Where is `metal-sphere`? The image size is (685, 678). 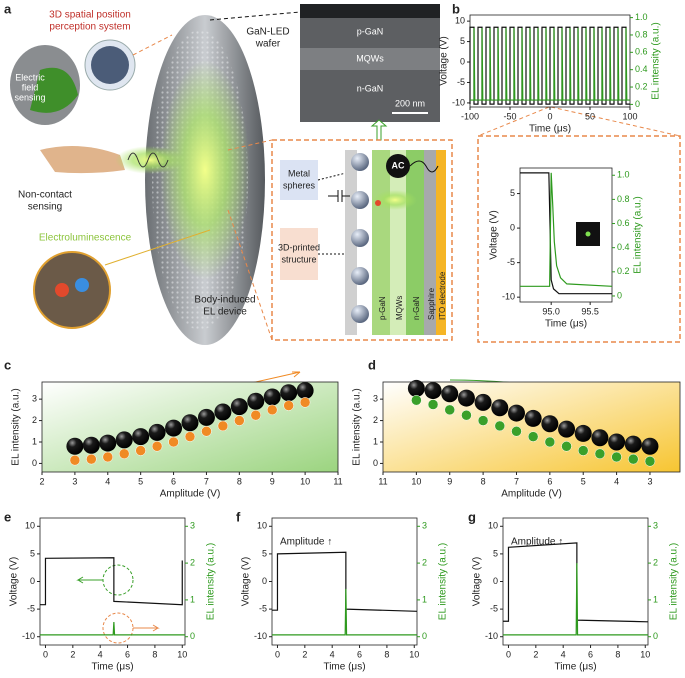 metal-sphere is located at coordinates (360, 200).